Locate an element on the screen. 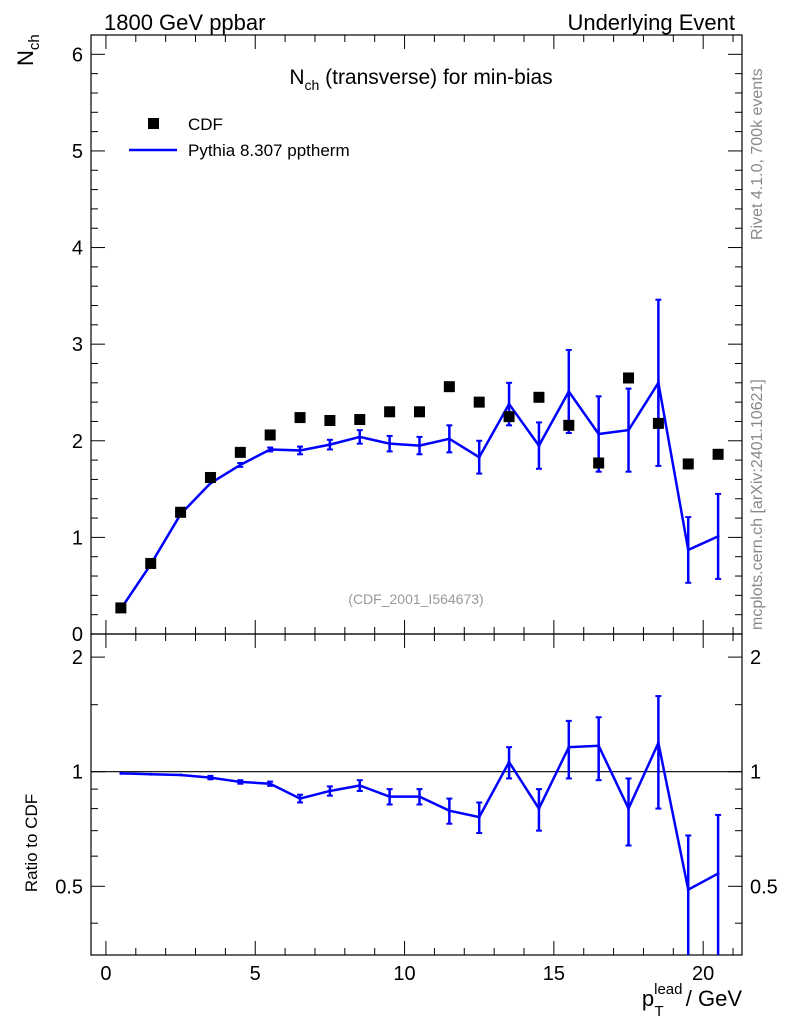 Image resolution: width=786 pixels, height=1029 pixels. y-tick-label: 6 is located at coordinates (77, 55).